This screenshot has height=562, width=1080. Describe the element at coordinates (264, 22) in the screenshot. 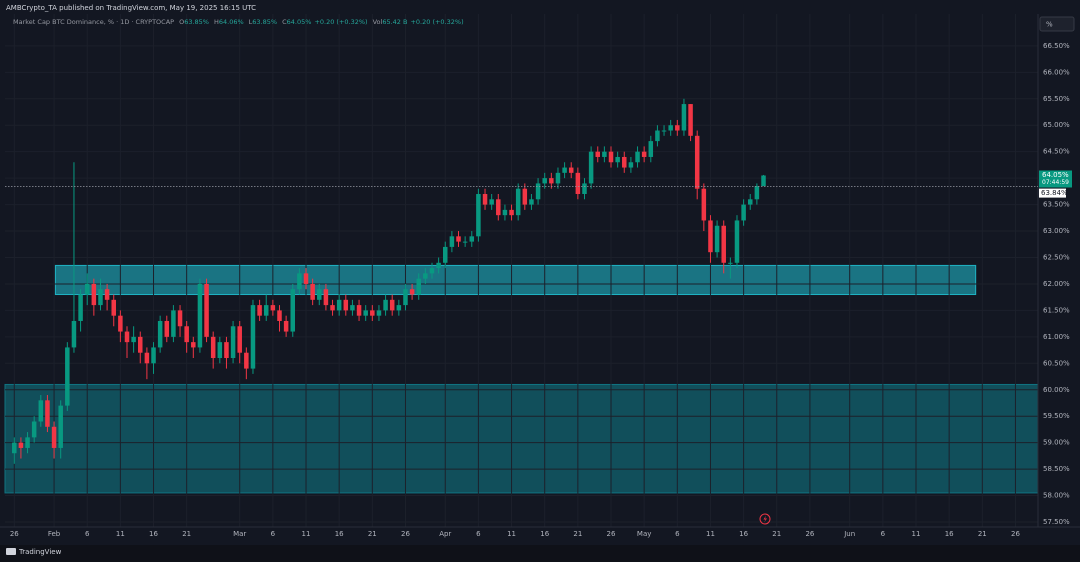

I see `legend-value: 63.85%` at that location.